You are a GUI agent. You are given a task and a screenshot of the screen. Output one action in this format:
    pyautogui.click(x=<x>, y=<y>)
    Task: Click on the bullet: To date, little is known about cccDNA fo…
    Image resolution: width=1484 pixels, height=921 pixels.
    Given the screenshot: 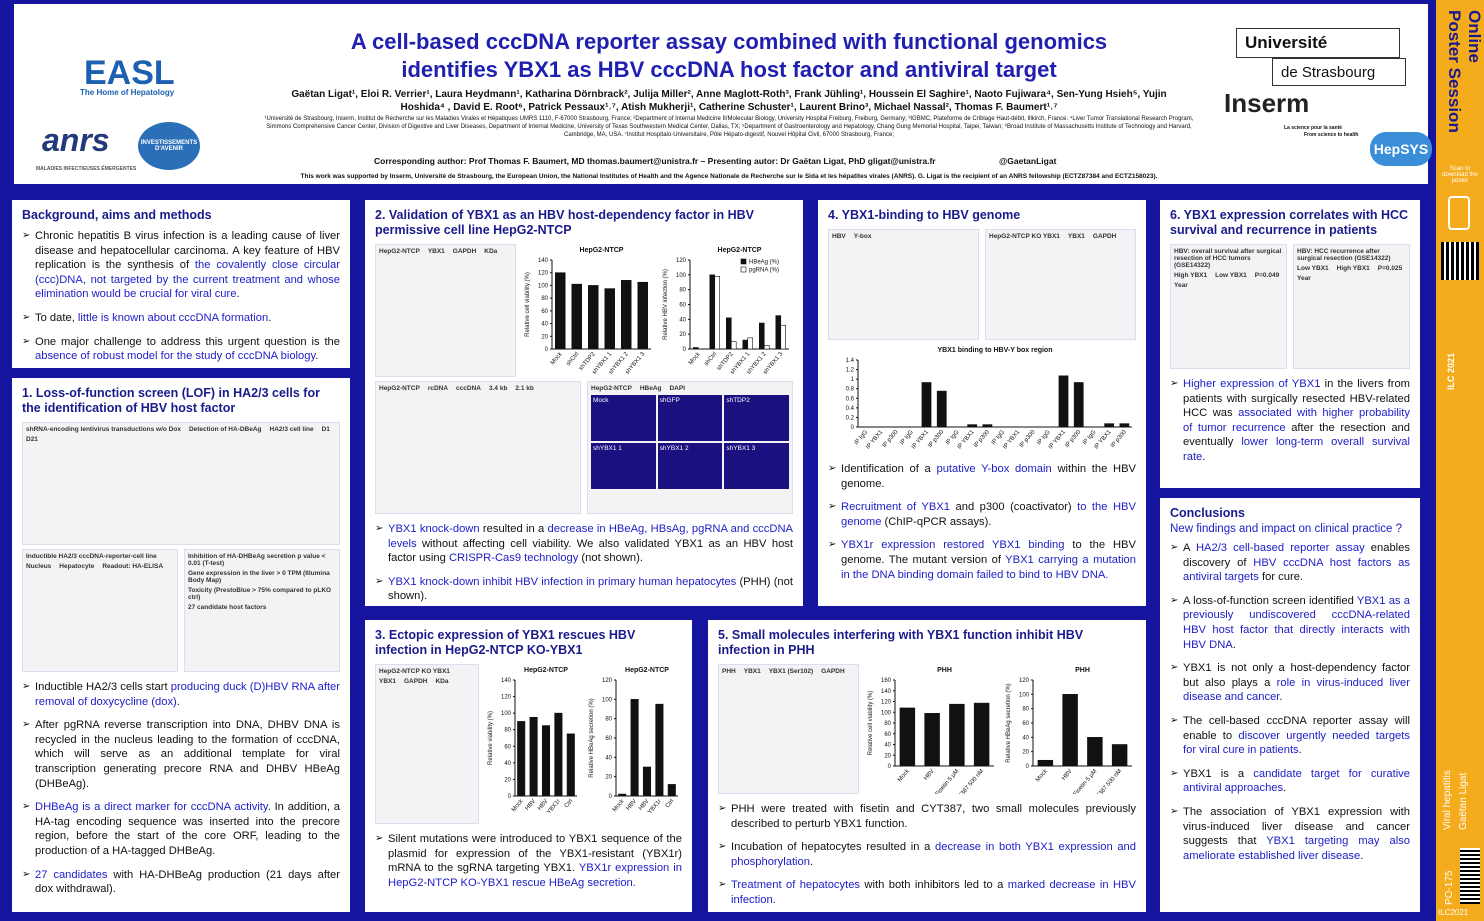 What is the action you would take?
    pyautogui.click(x=181, y=318)
    